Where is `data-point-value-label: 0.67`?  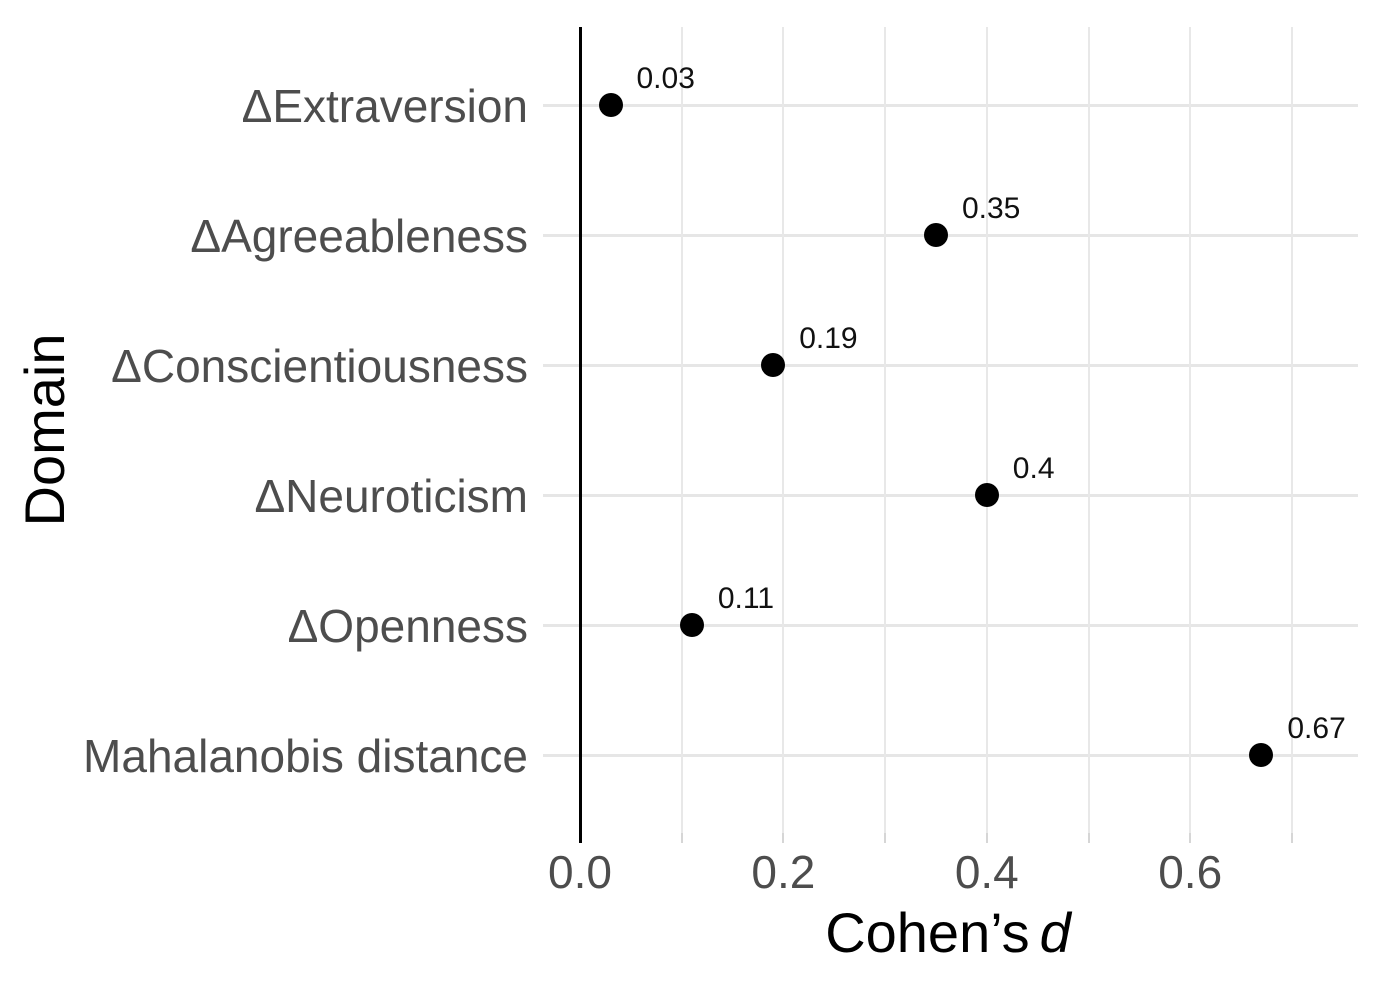
data-point-value-label: 0.67 is located at coordinates (1316, 728).